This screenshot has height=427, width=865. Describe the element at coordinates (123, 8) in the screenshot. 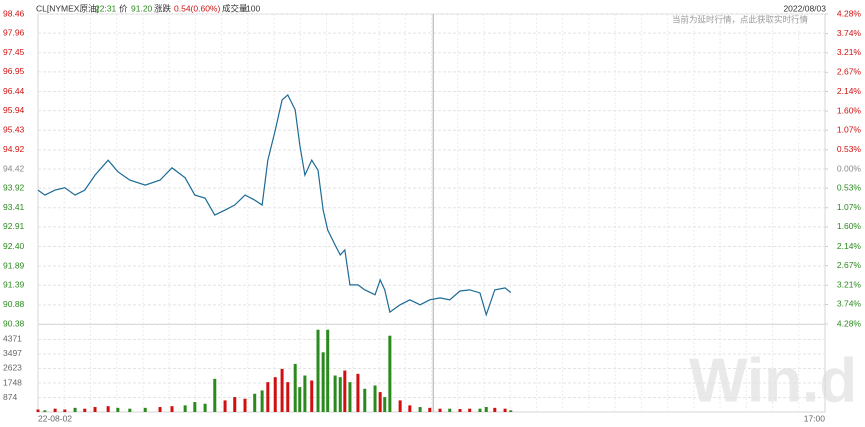

I see `price-label: 价` at that location.